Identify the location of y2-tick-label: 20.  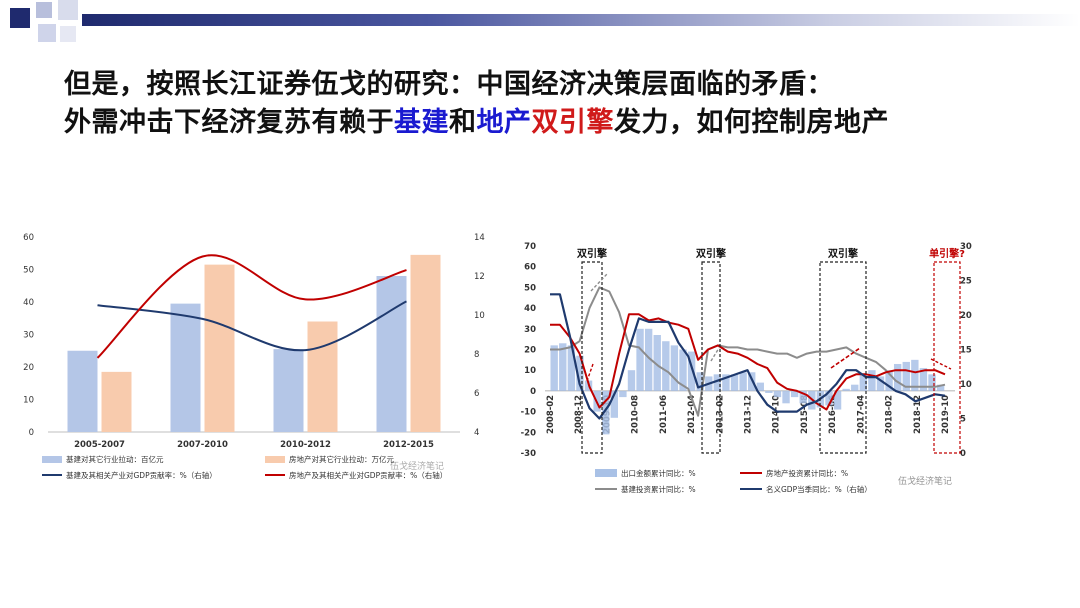
(966, 316).